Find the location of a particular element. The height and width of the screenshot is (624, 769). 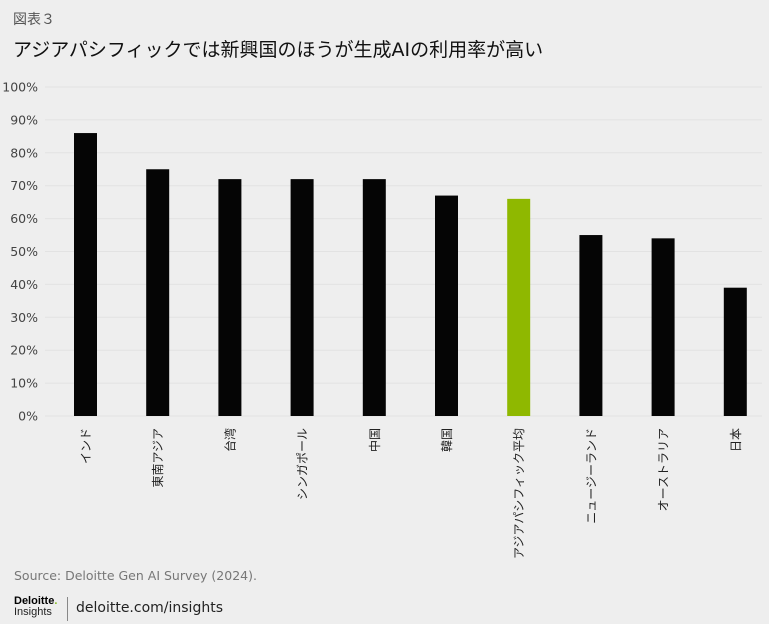

x-tick-label: 東南アジア is located at coordinates (157, 458).